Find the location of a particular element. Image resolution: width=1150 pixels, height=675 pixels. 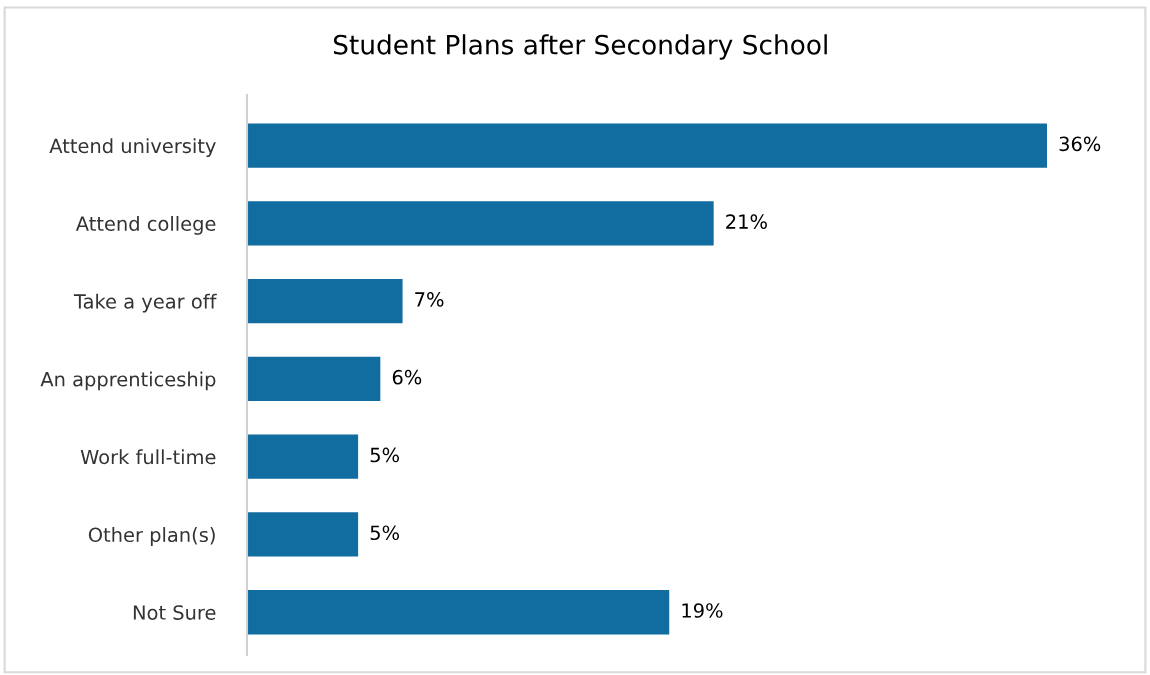

y-tick-label: Attend college is located at coordinates (145, 225).